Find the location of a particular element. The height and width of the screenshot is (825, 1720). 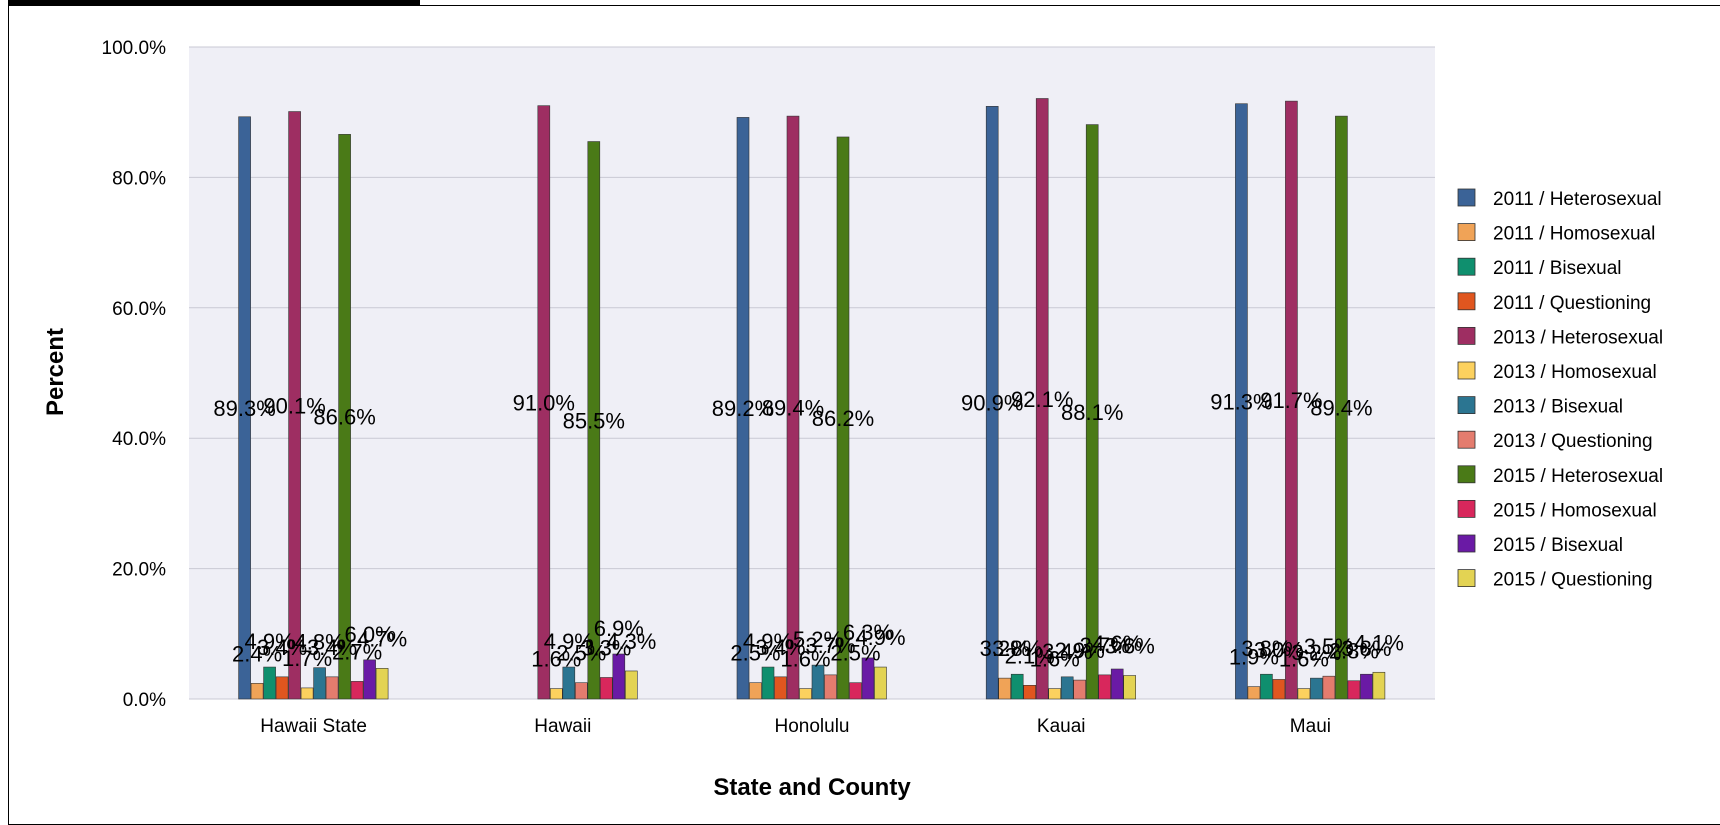

legend-label: 2015 / Homosexual is located at coordinates (1575, 510).